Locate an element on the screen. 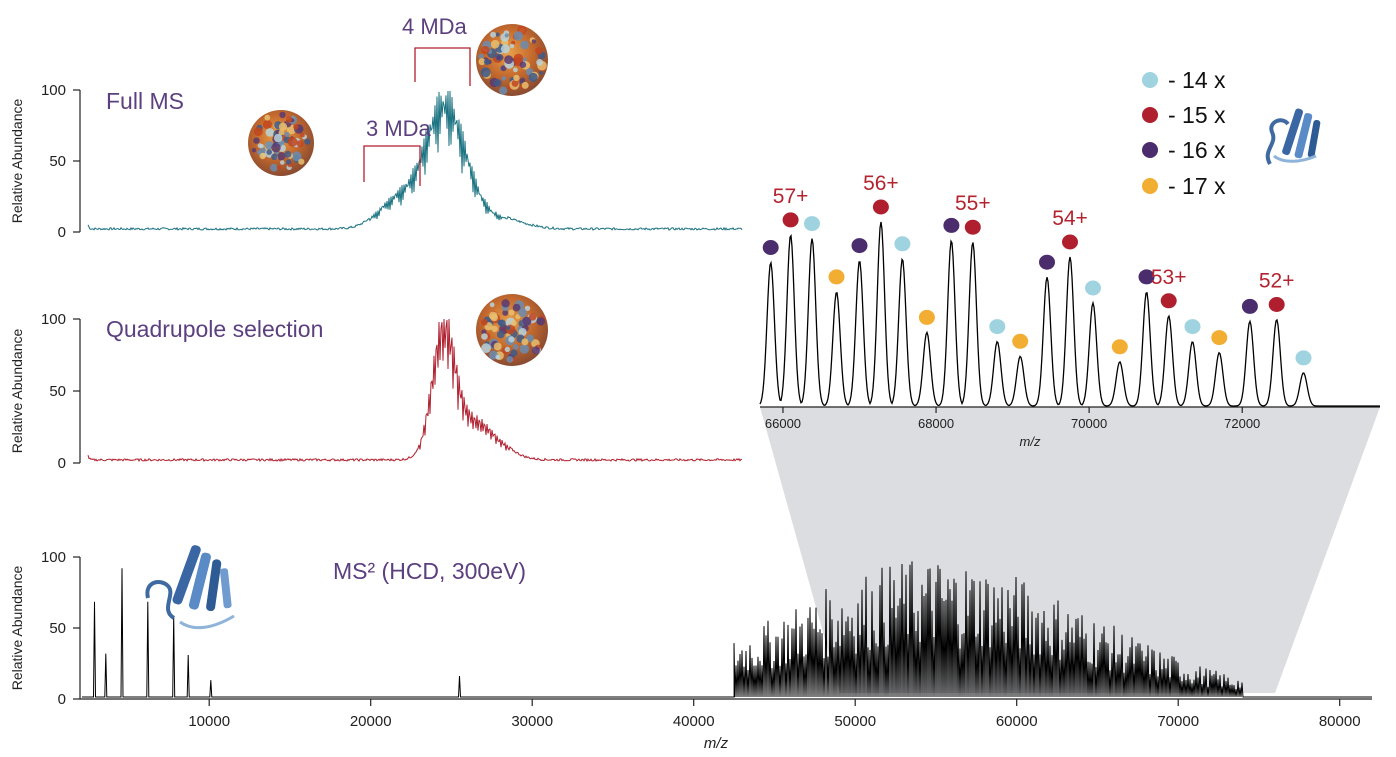 This screenshot has height=757, width=1396. y-ticks-full-ms: 100 50 0 is located at coordinates (60, 161).